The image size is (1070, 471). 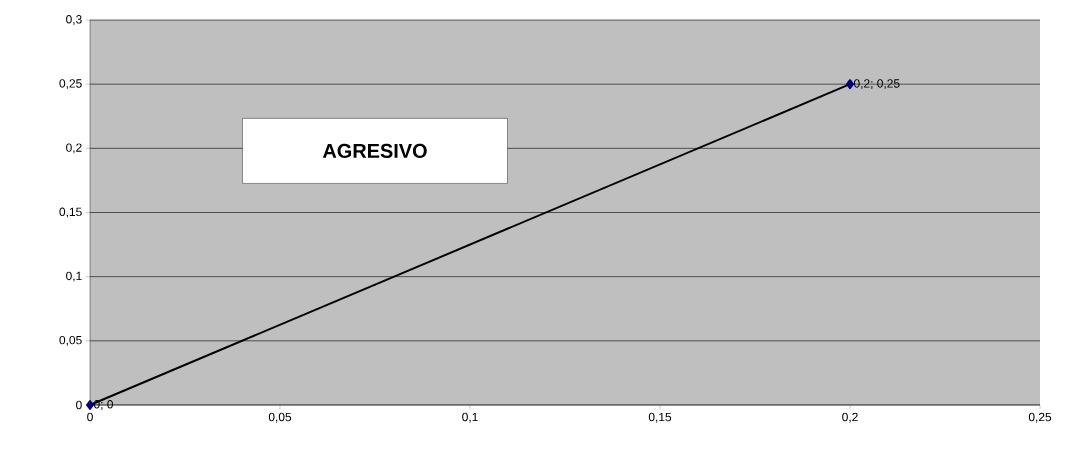 I want to click on y-tick-label: 0,1, so click(x=74, y=276).